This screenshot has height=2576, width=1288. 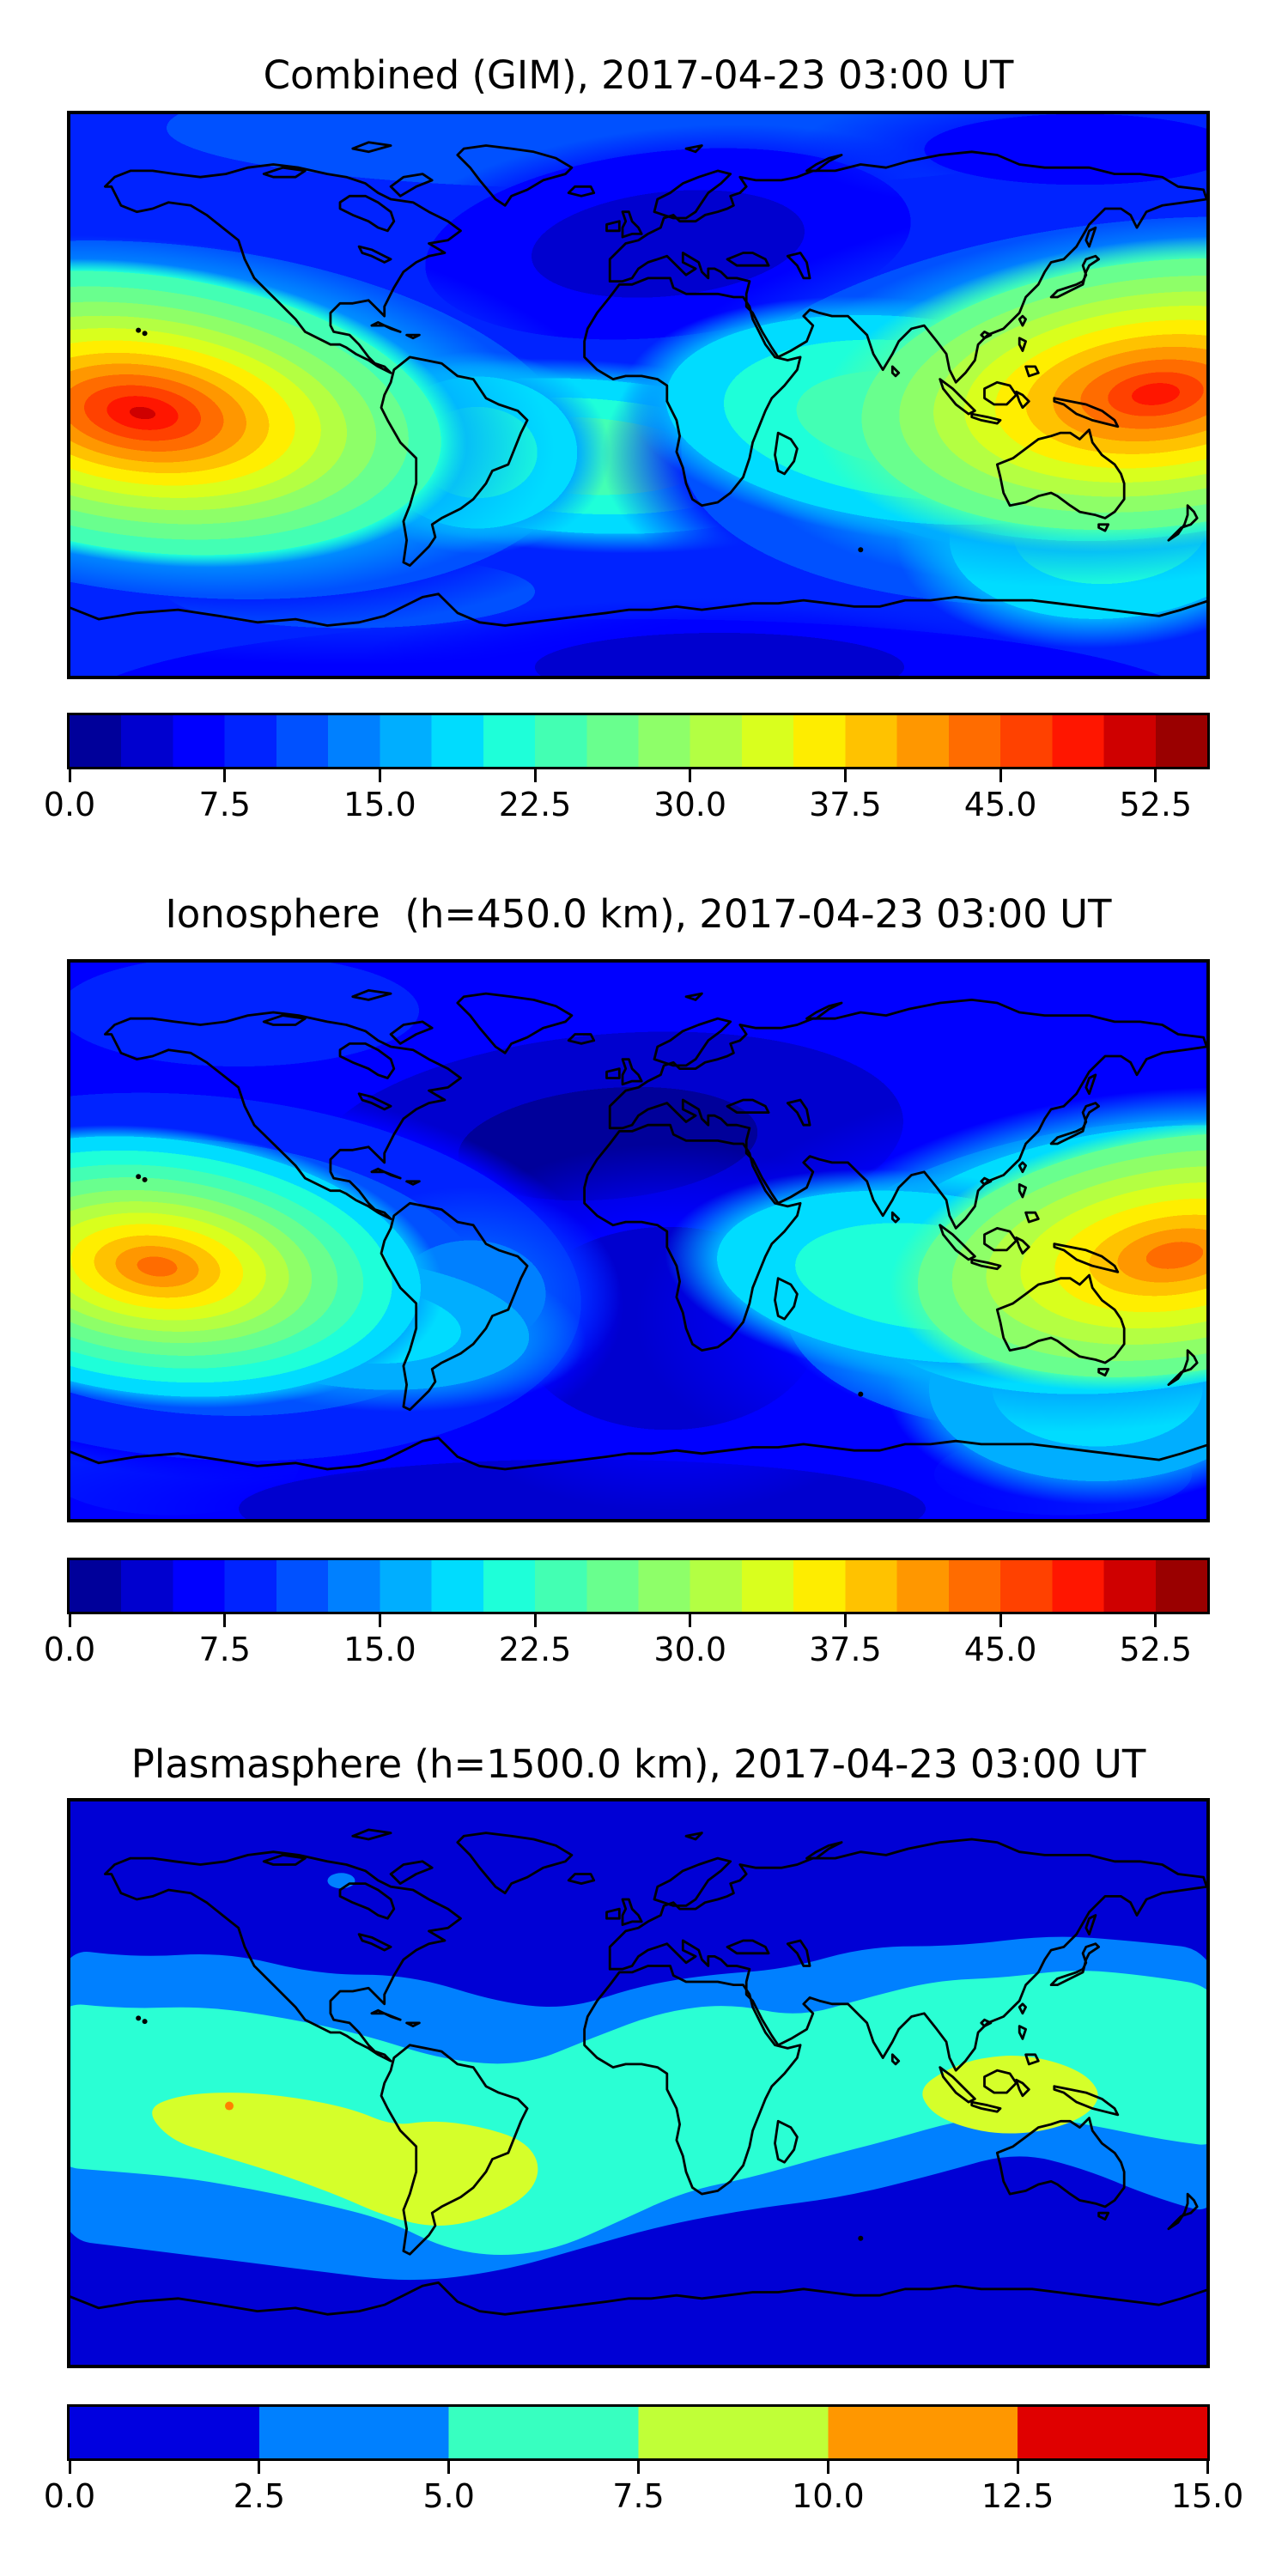 I want to click on colorbar-tick-label: 30.0, so click(x=690, y=1649).